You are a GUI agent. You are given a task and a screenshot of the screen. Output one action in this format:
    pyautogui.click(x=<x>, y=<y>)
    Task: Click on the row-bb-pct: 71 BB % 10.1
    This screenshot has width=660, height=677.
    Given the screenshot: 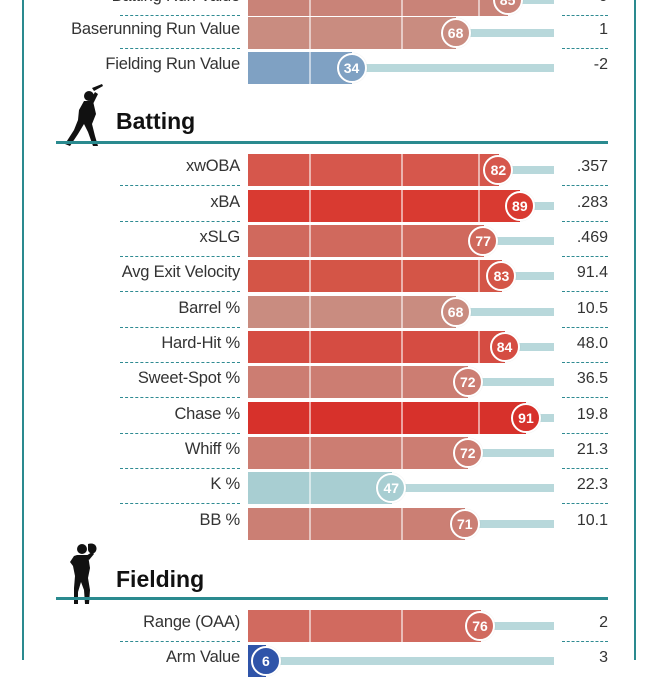 What is the action you would take?
    pyautogui.click(x=330, y=523)
    